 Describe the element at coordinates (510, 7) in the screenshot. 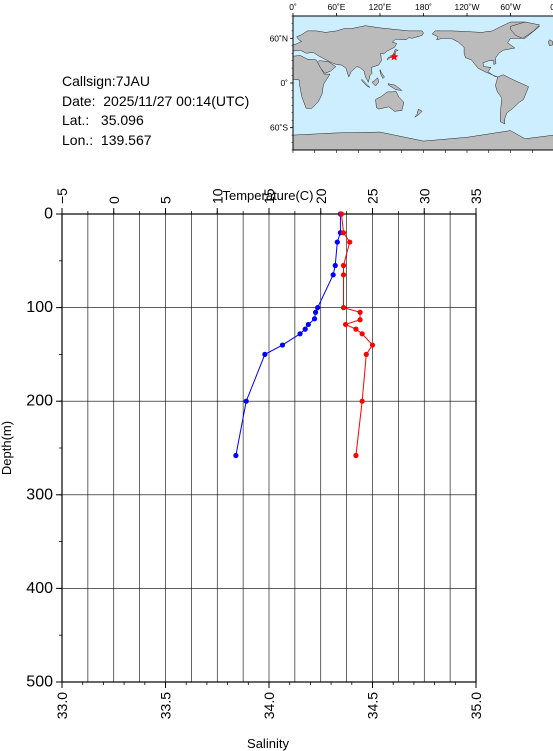

I see `map-lon-label: 60˚W` at that location.